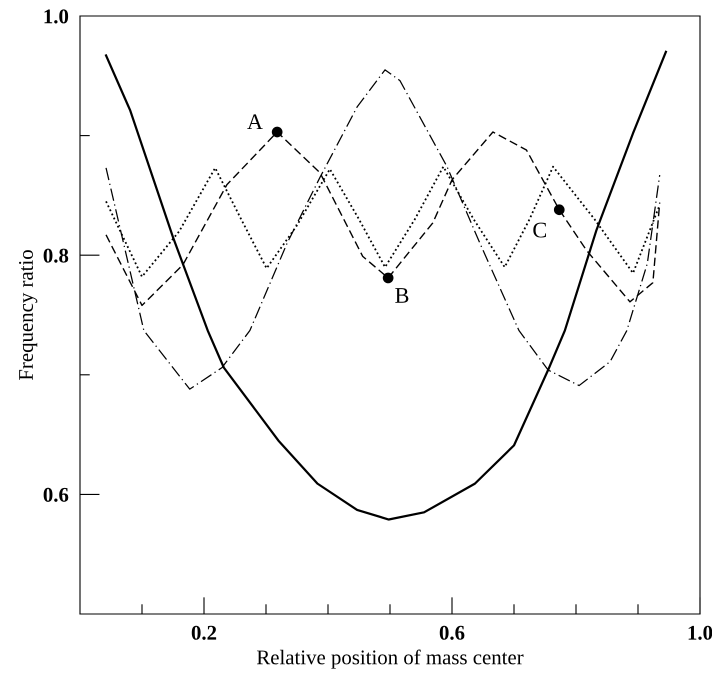 This screenshot has width=712, height=674. What do you see at coordinates (452, 633) in the screenshot?
I see `x-tick-label: 0.6` at bounding box center [452, 633].